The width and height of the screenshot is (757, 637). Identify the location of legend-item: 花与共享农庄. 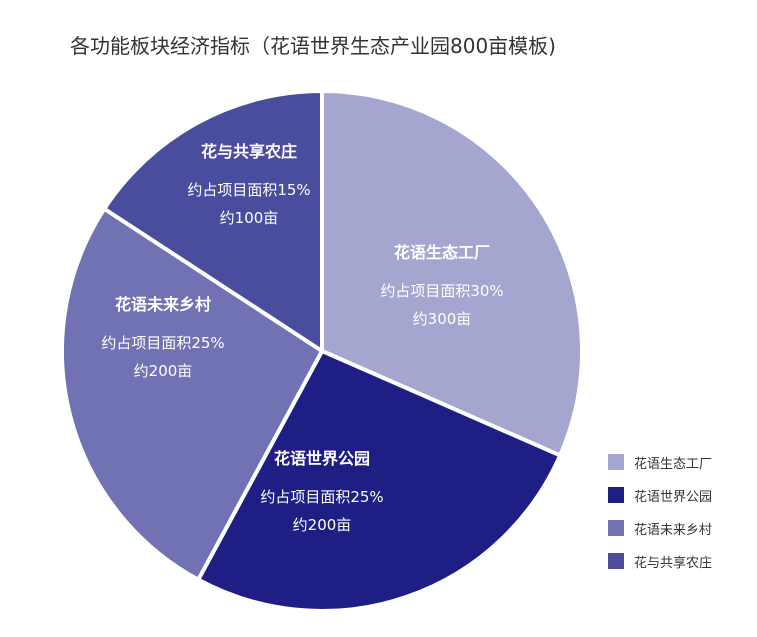
(660, 561).